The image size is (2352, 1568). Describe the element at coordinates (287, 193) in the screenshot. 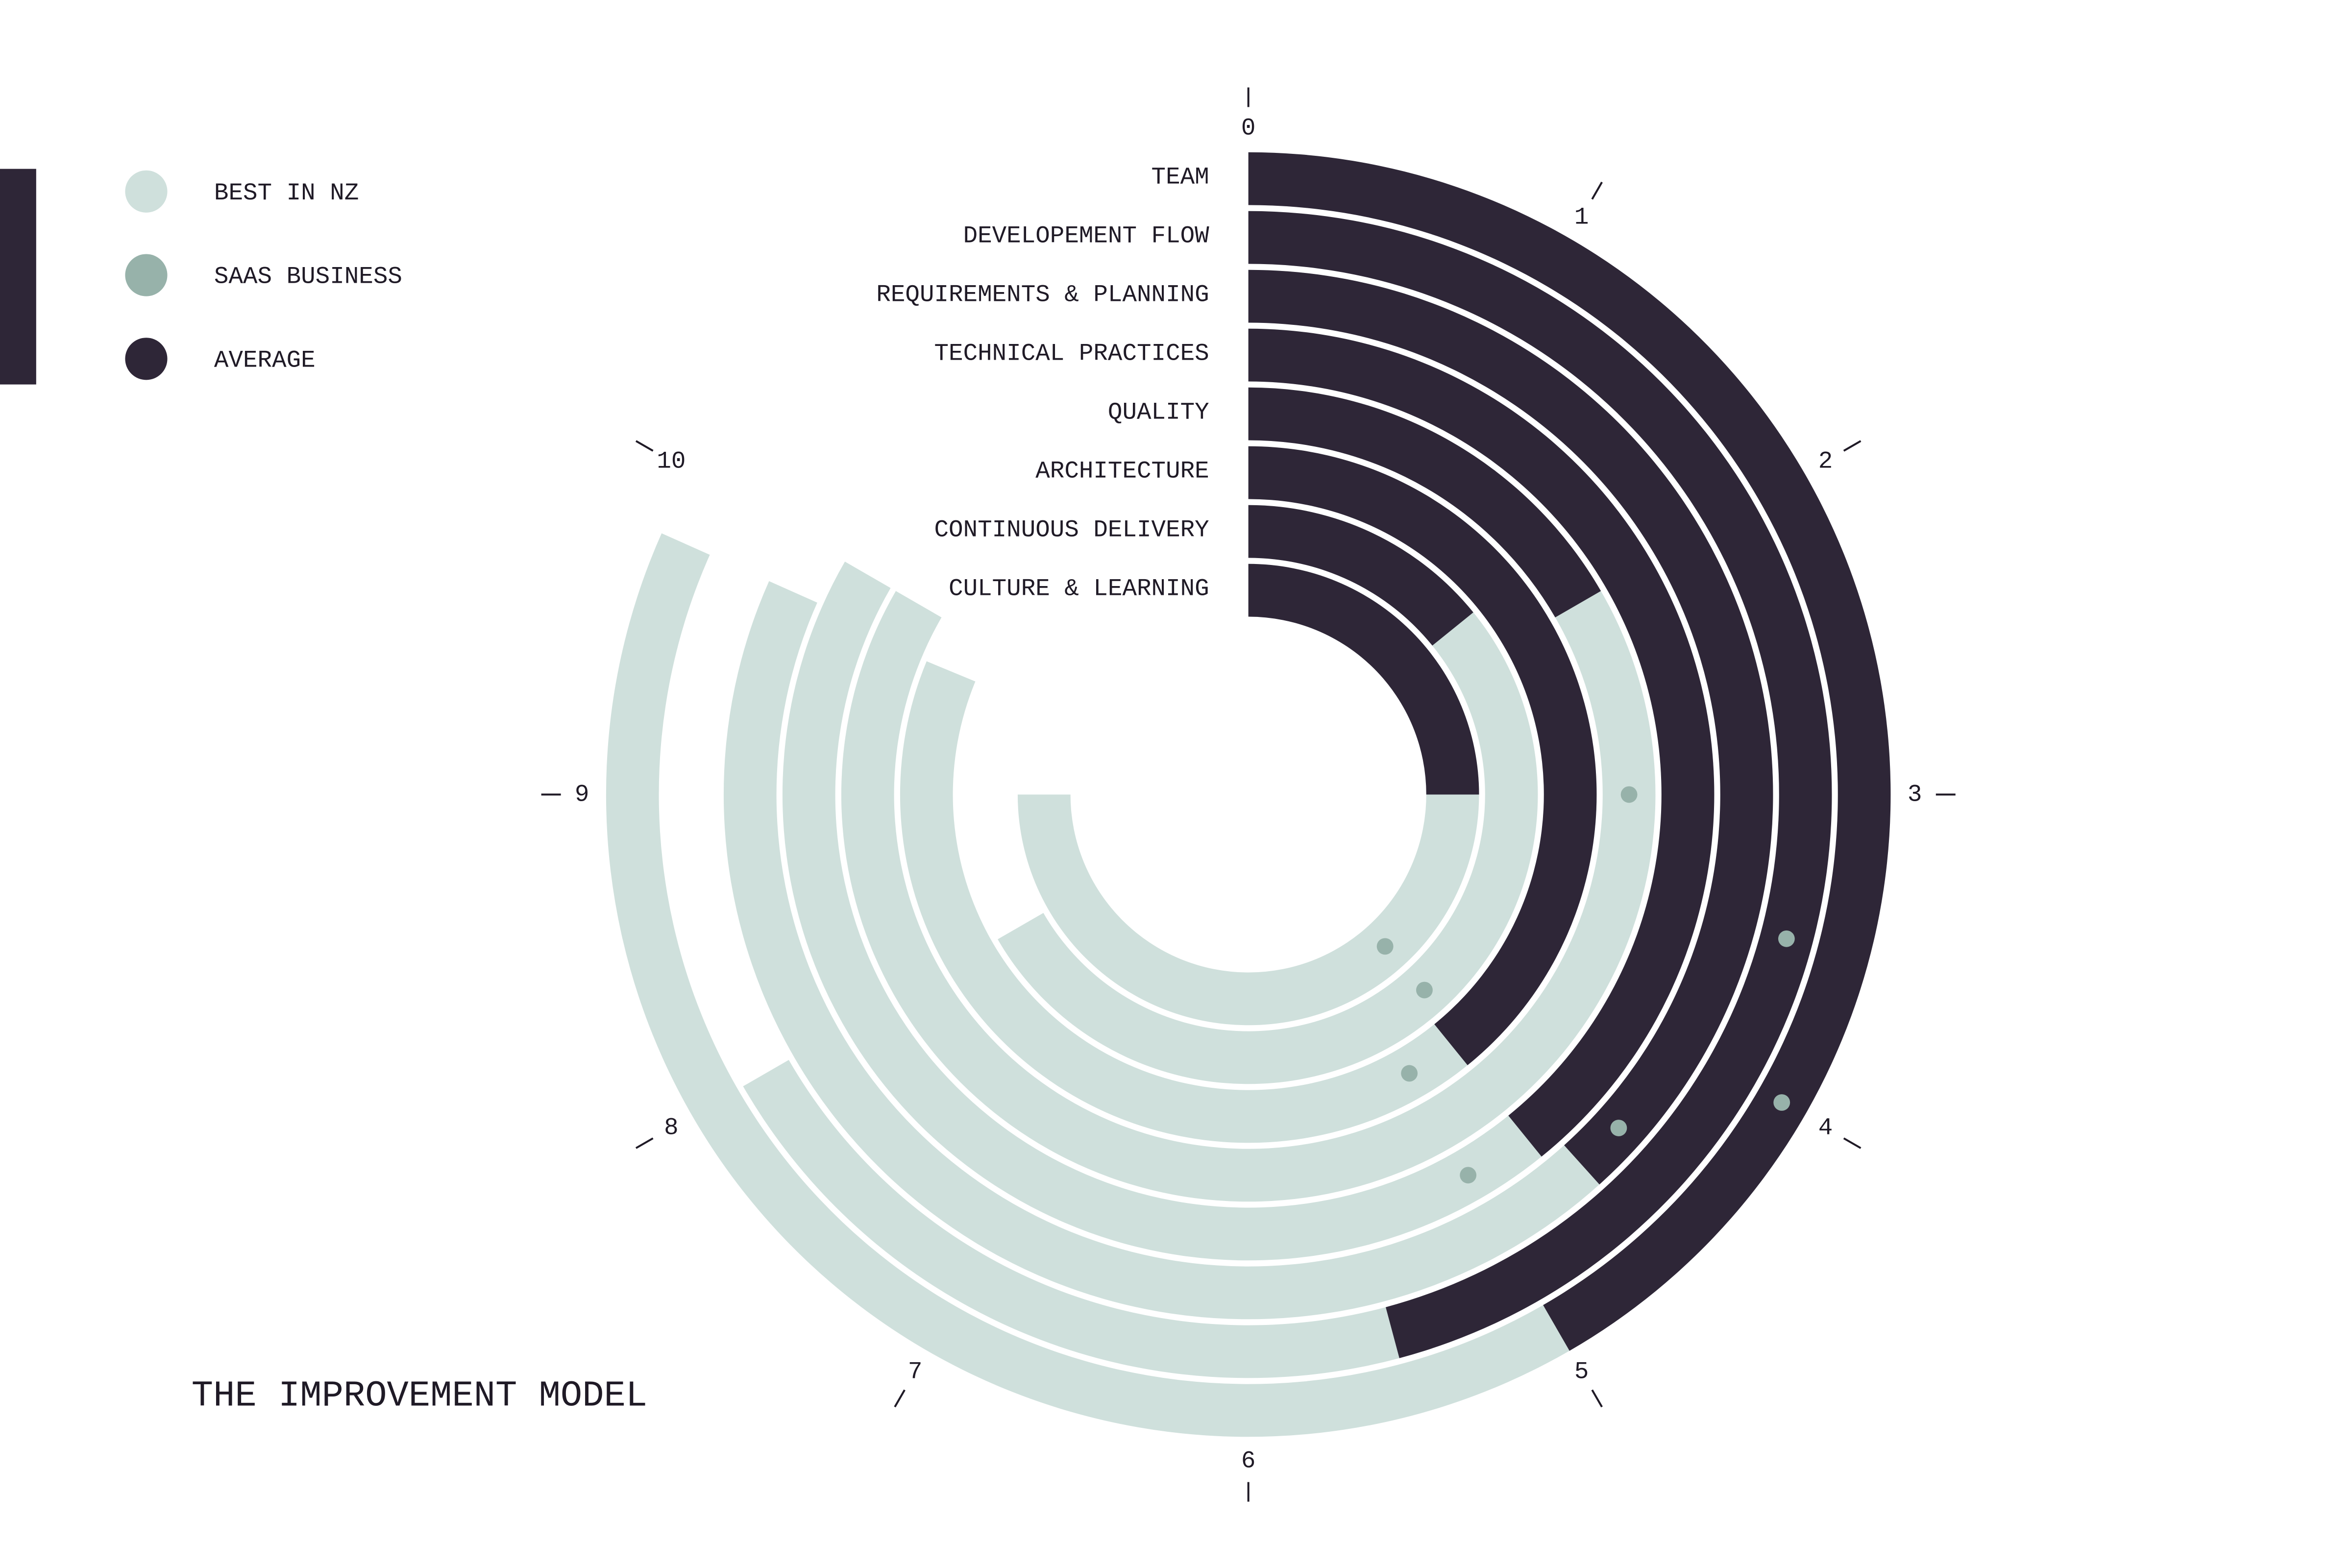

I see `legend-label: BEST IN NZ` at that location.